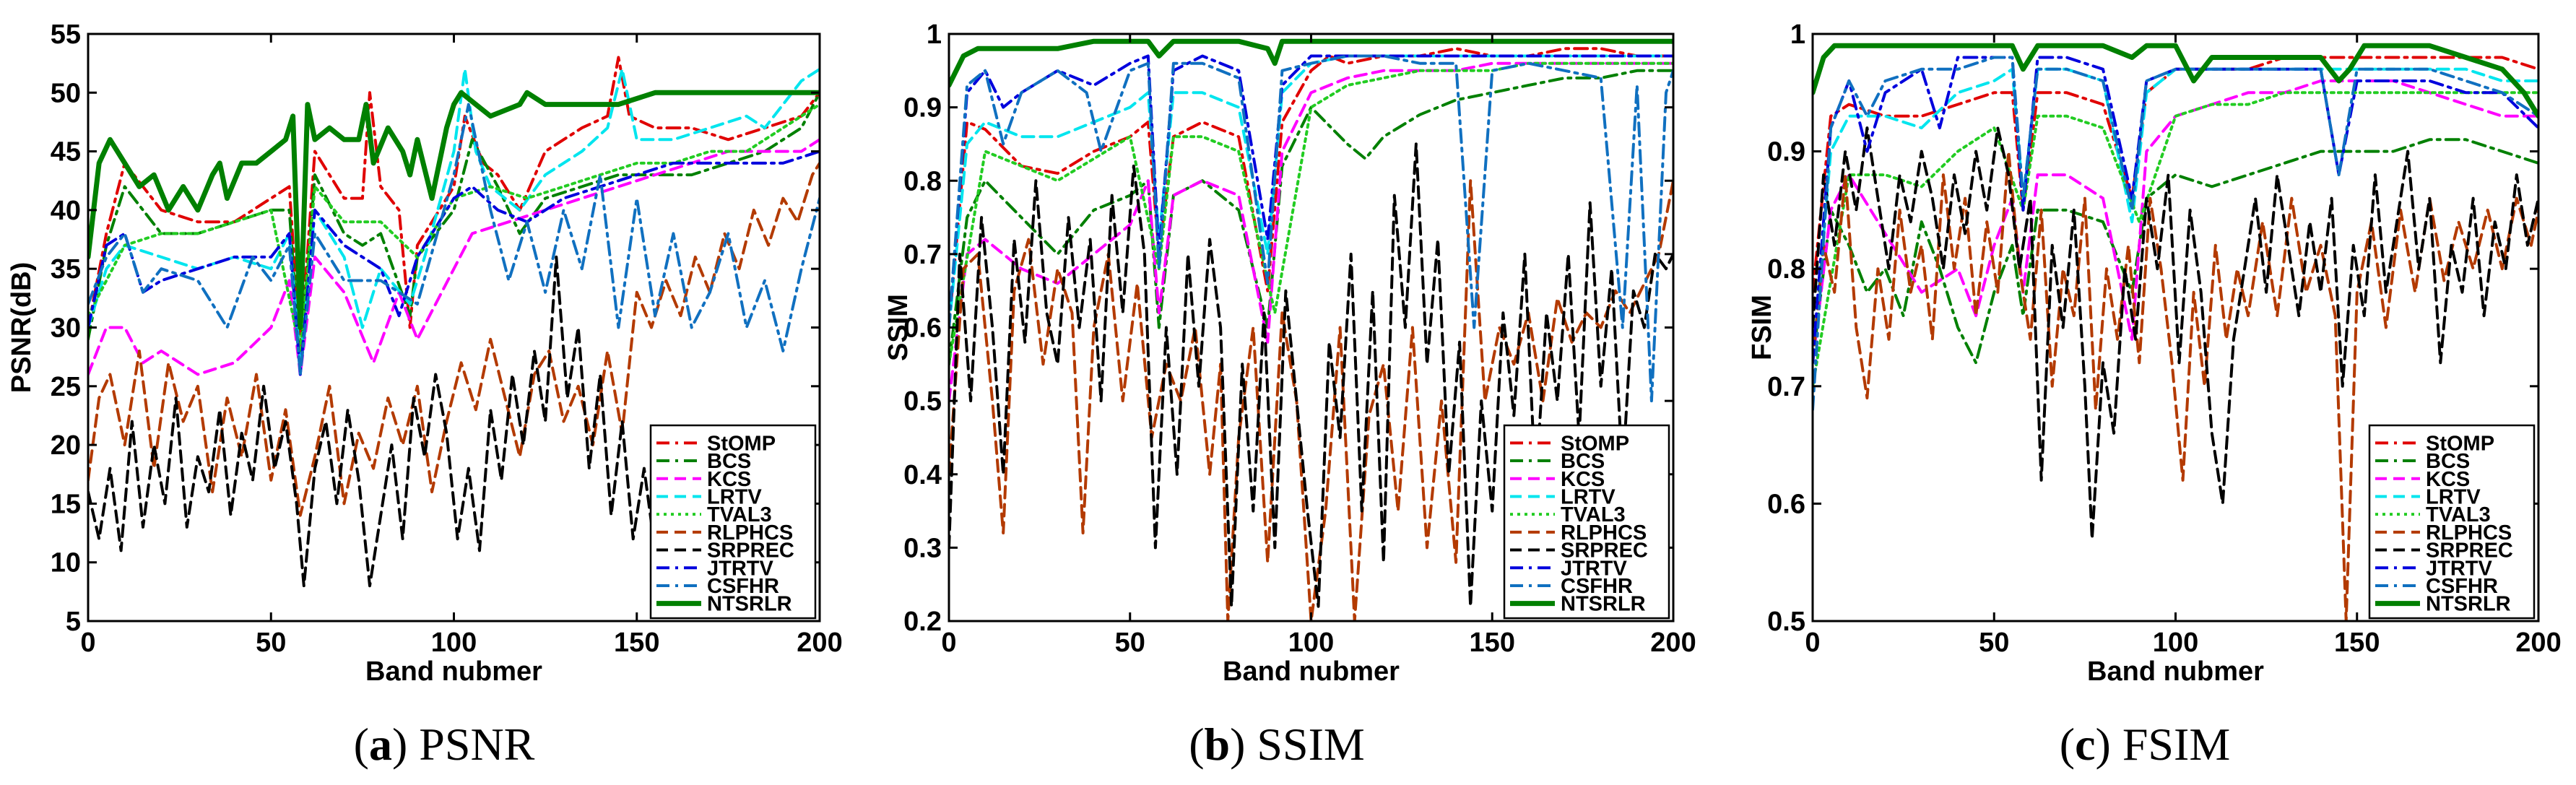 This screenshot has height=785, width=2576. Describe the element at coordinates (66, 152) in the screenshot. I see `y-tick-label: 45` at that location.